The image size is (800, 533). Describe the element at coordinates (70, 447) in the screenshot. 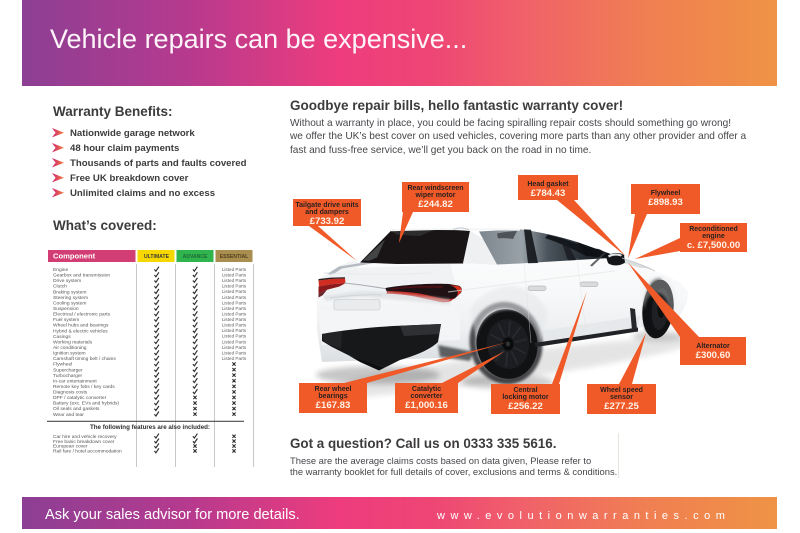

I see `svg-text: European cover` at that location.